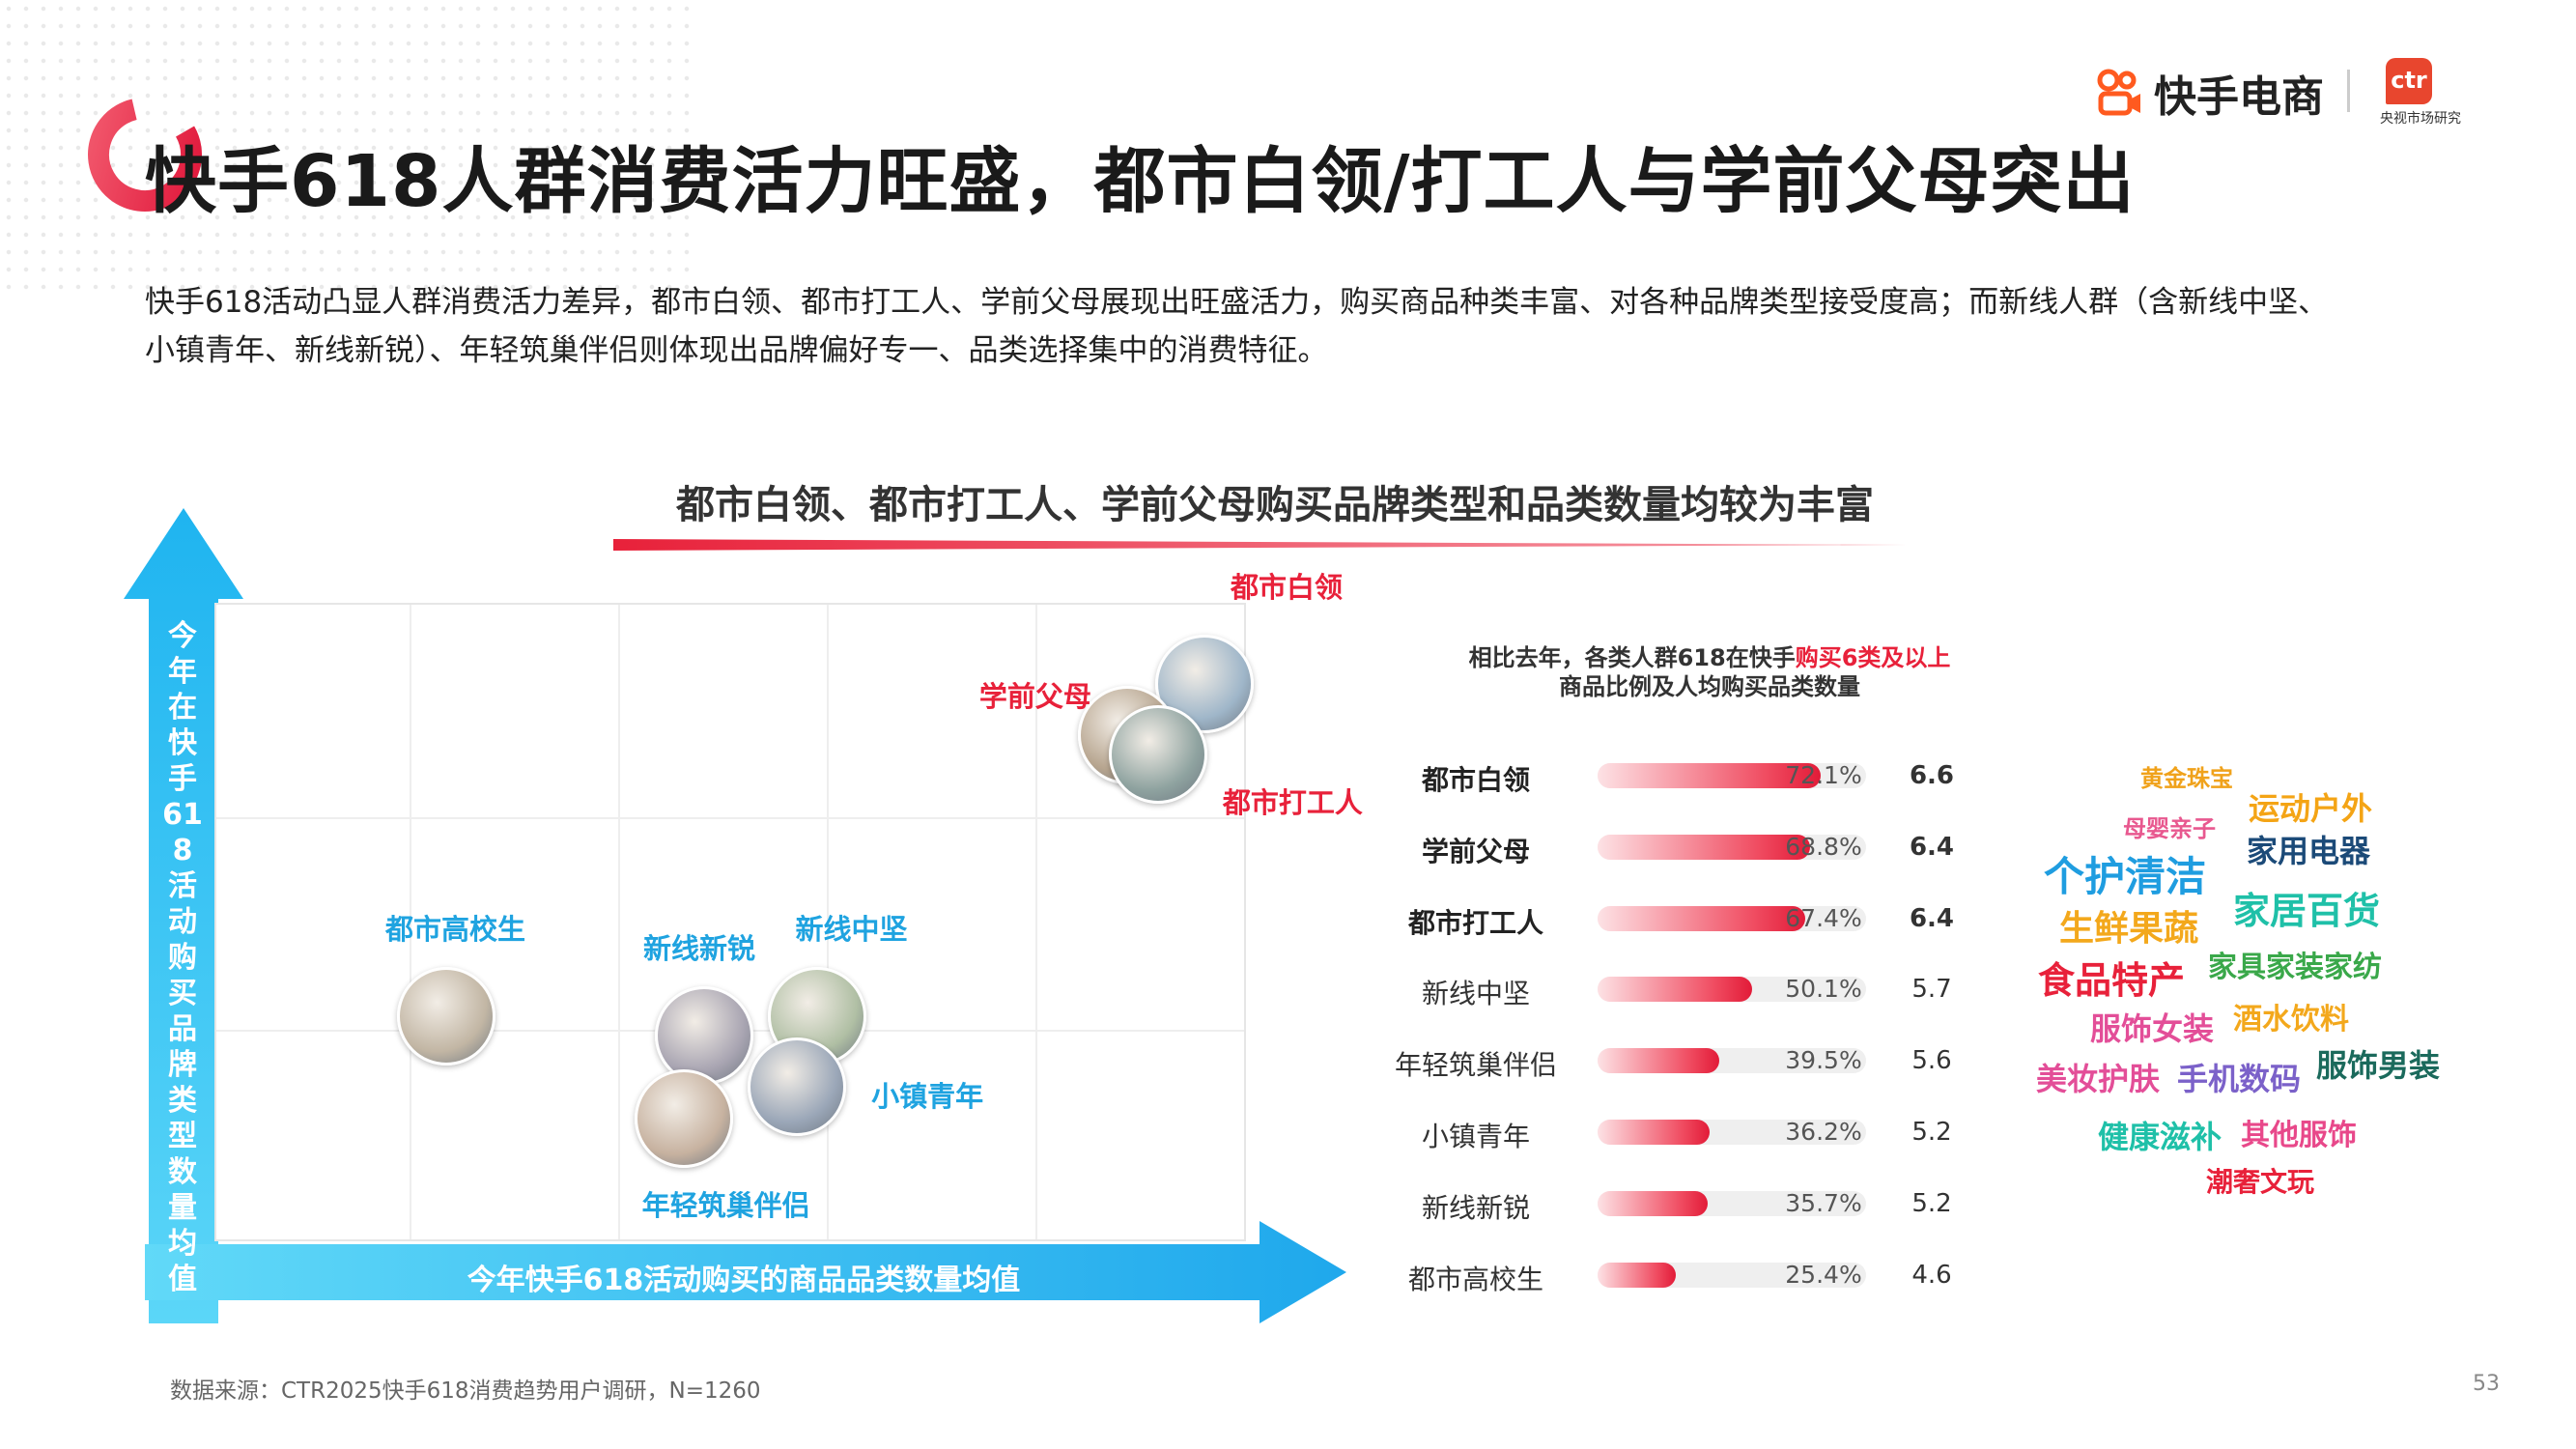  Describe the element at coordinates (1823, 917) in the screenshot. I see `bar-value-label: 67.4%` at that location.